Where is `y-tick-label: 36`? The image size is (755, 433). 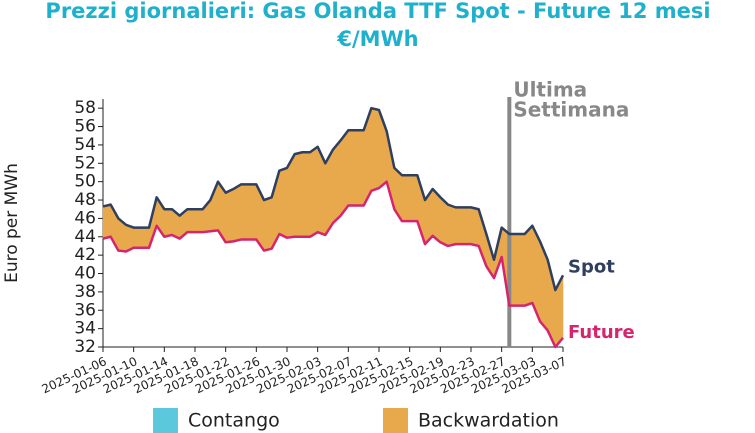 y-tick-label: 36 is located at coordinates (85, 310).